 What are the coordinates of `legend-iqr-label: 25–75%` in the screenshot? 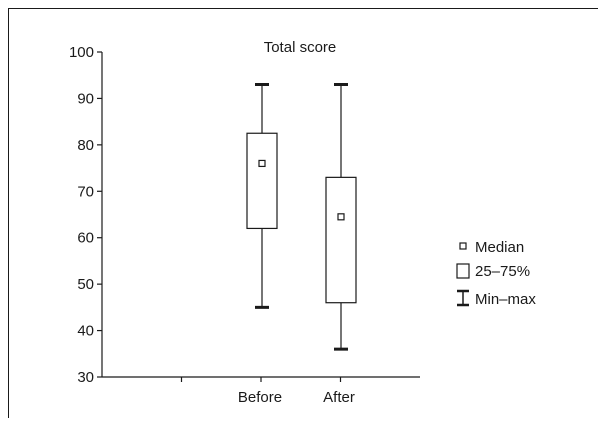 It's located at (502, 271).